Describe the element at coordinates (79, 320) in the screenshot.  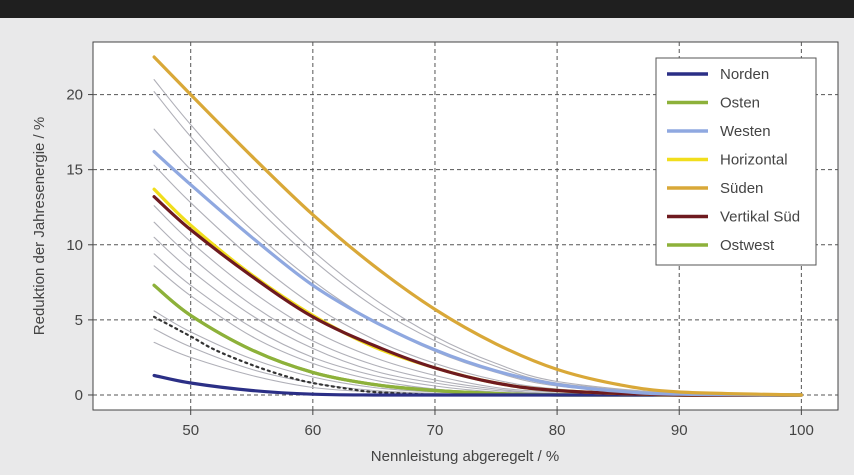
I see `y-tick-label: 5` at that location.